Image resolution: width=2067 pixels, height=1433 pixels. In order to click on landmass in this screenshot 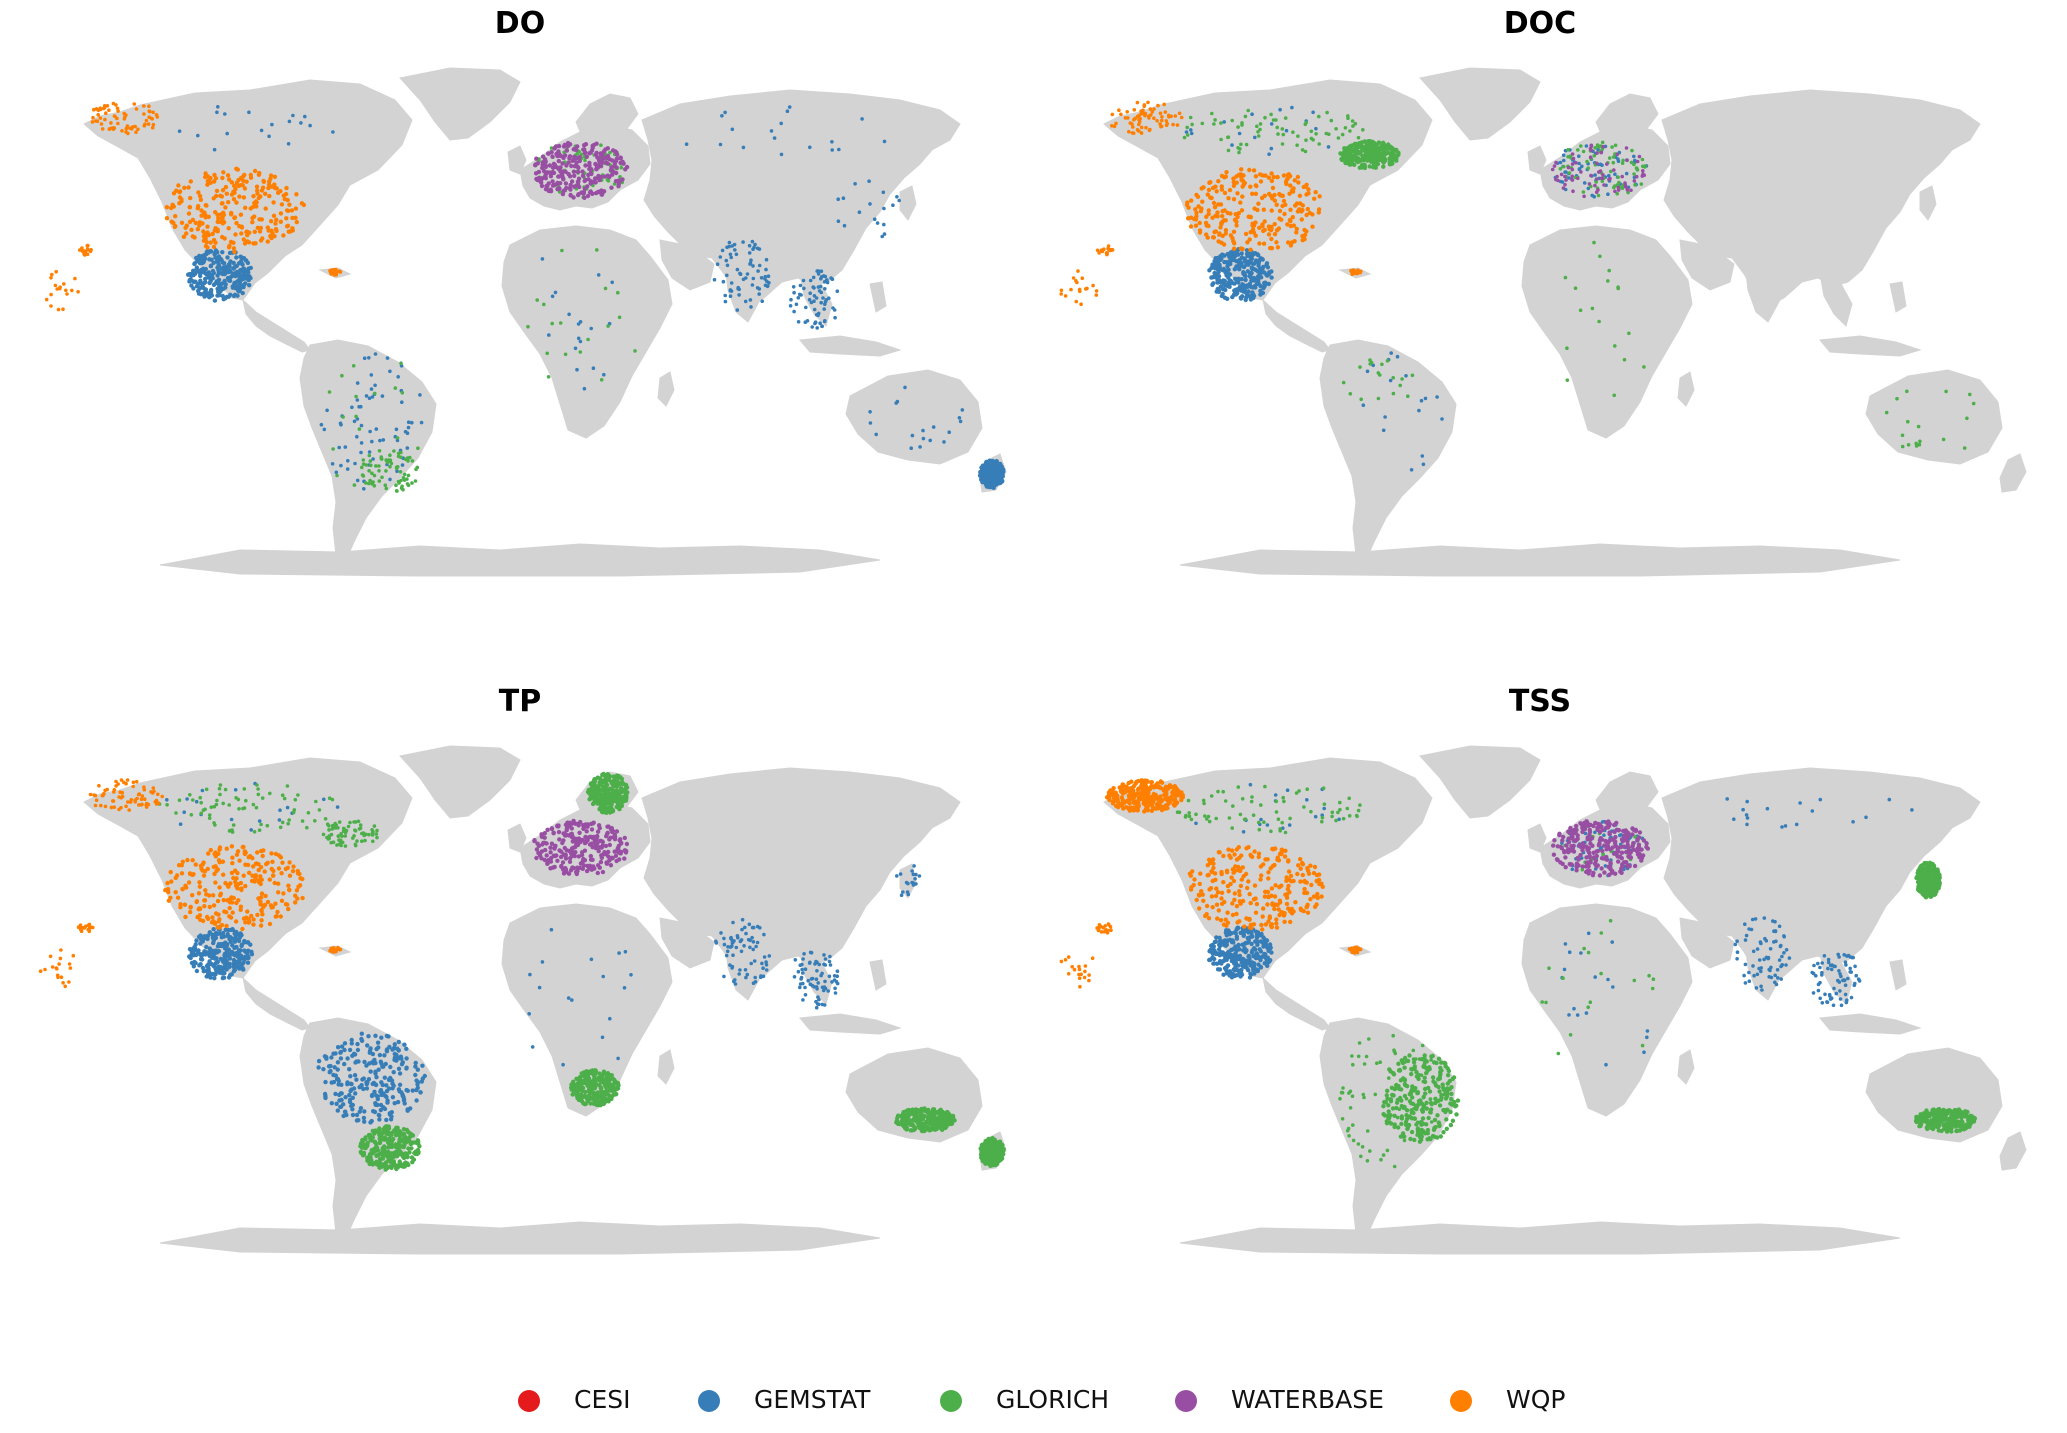, I will do `click(1898, 297)`.